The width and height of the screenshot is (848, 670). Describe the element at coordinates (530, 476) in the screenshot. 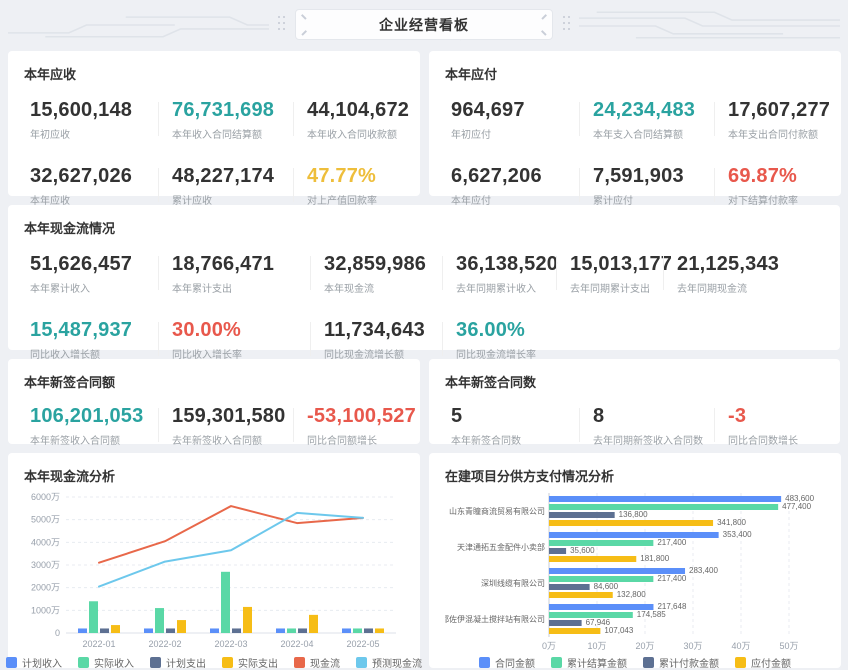

I see `supplier-payment-title: 在建项目分供方支付情况分析` at that location.